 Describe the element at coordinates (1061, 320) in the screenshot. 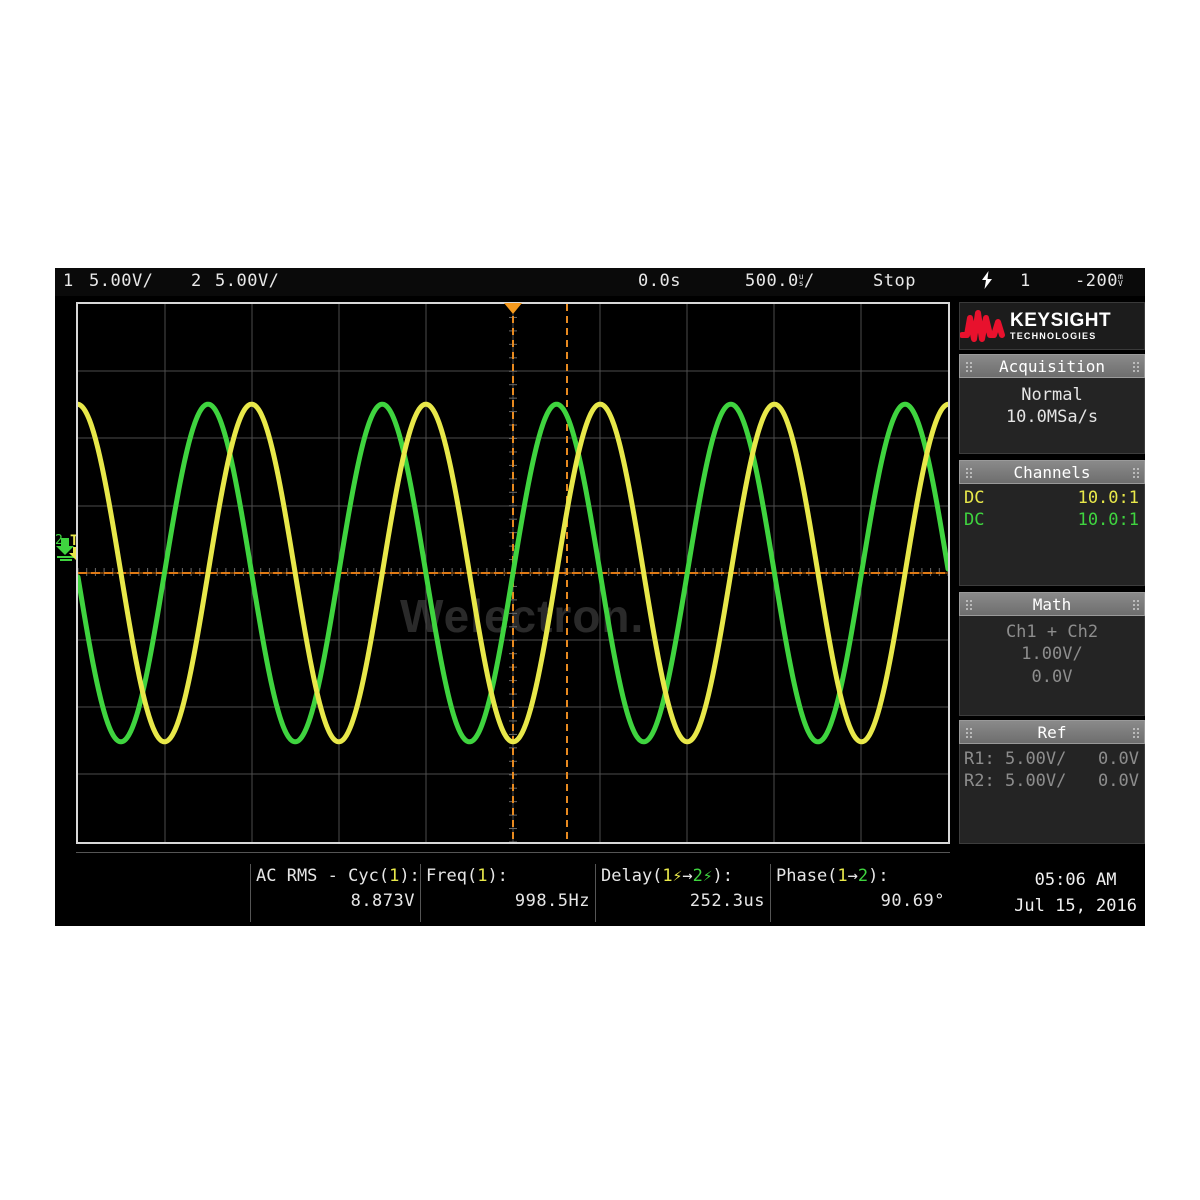

I see `logo-name: KEYSIGHT` at that location.